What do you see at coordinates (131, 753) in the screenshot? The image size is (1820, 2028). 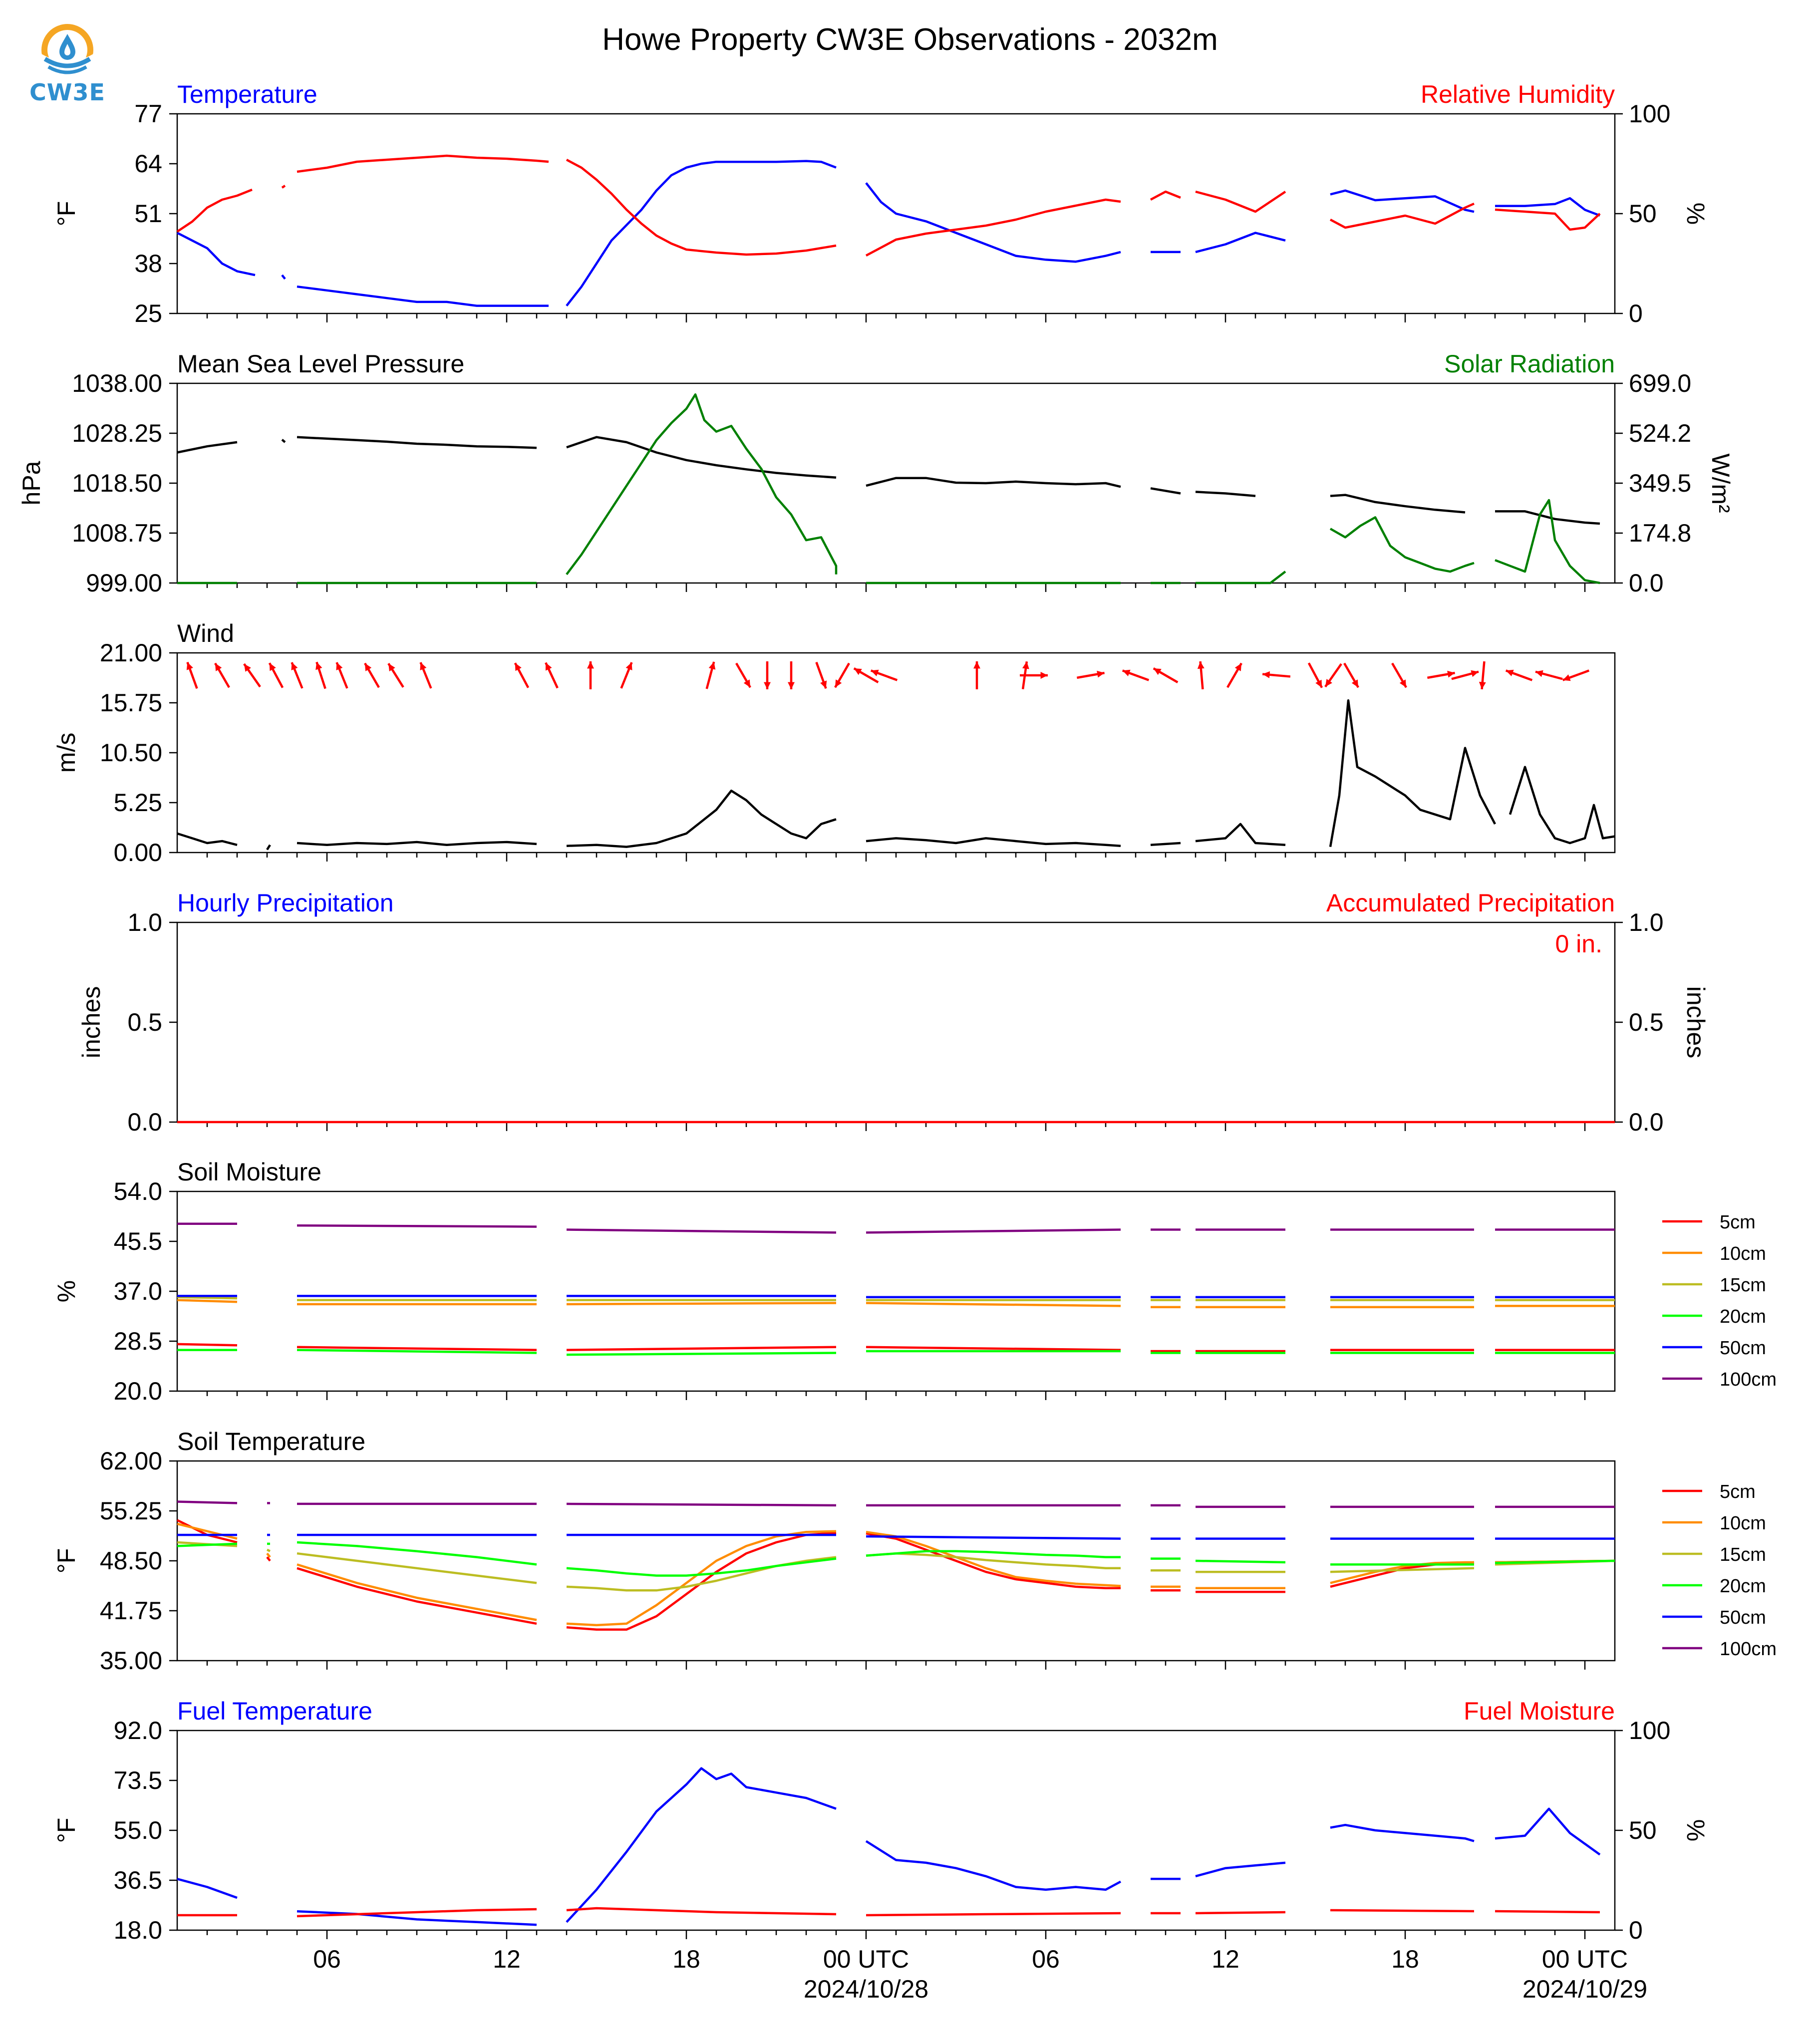 I see `y-tick-label: 10.50` at bounding box center [131, 753].